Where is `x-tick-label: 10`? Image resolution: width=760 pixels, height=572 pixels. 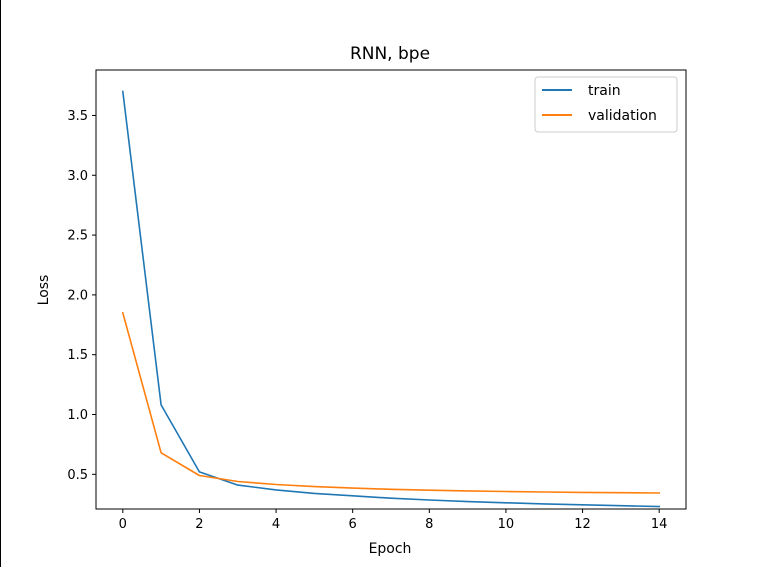
x-tick-label: 10 is located at coordinates (506, 524).